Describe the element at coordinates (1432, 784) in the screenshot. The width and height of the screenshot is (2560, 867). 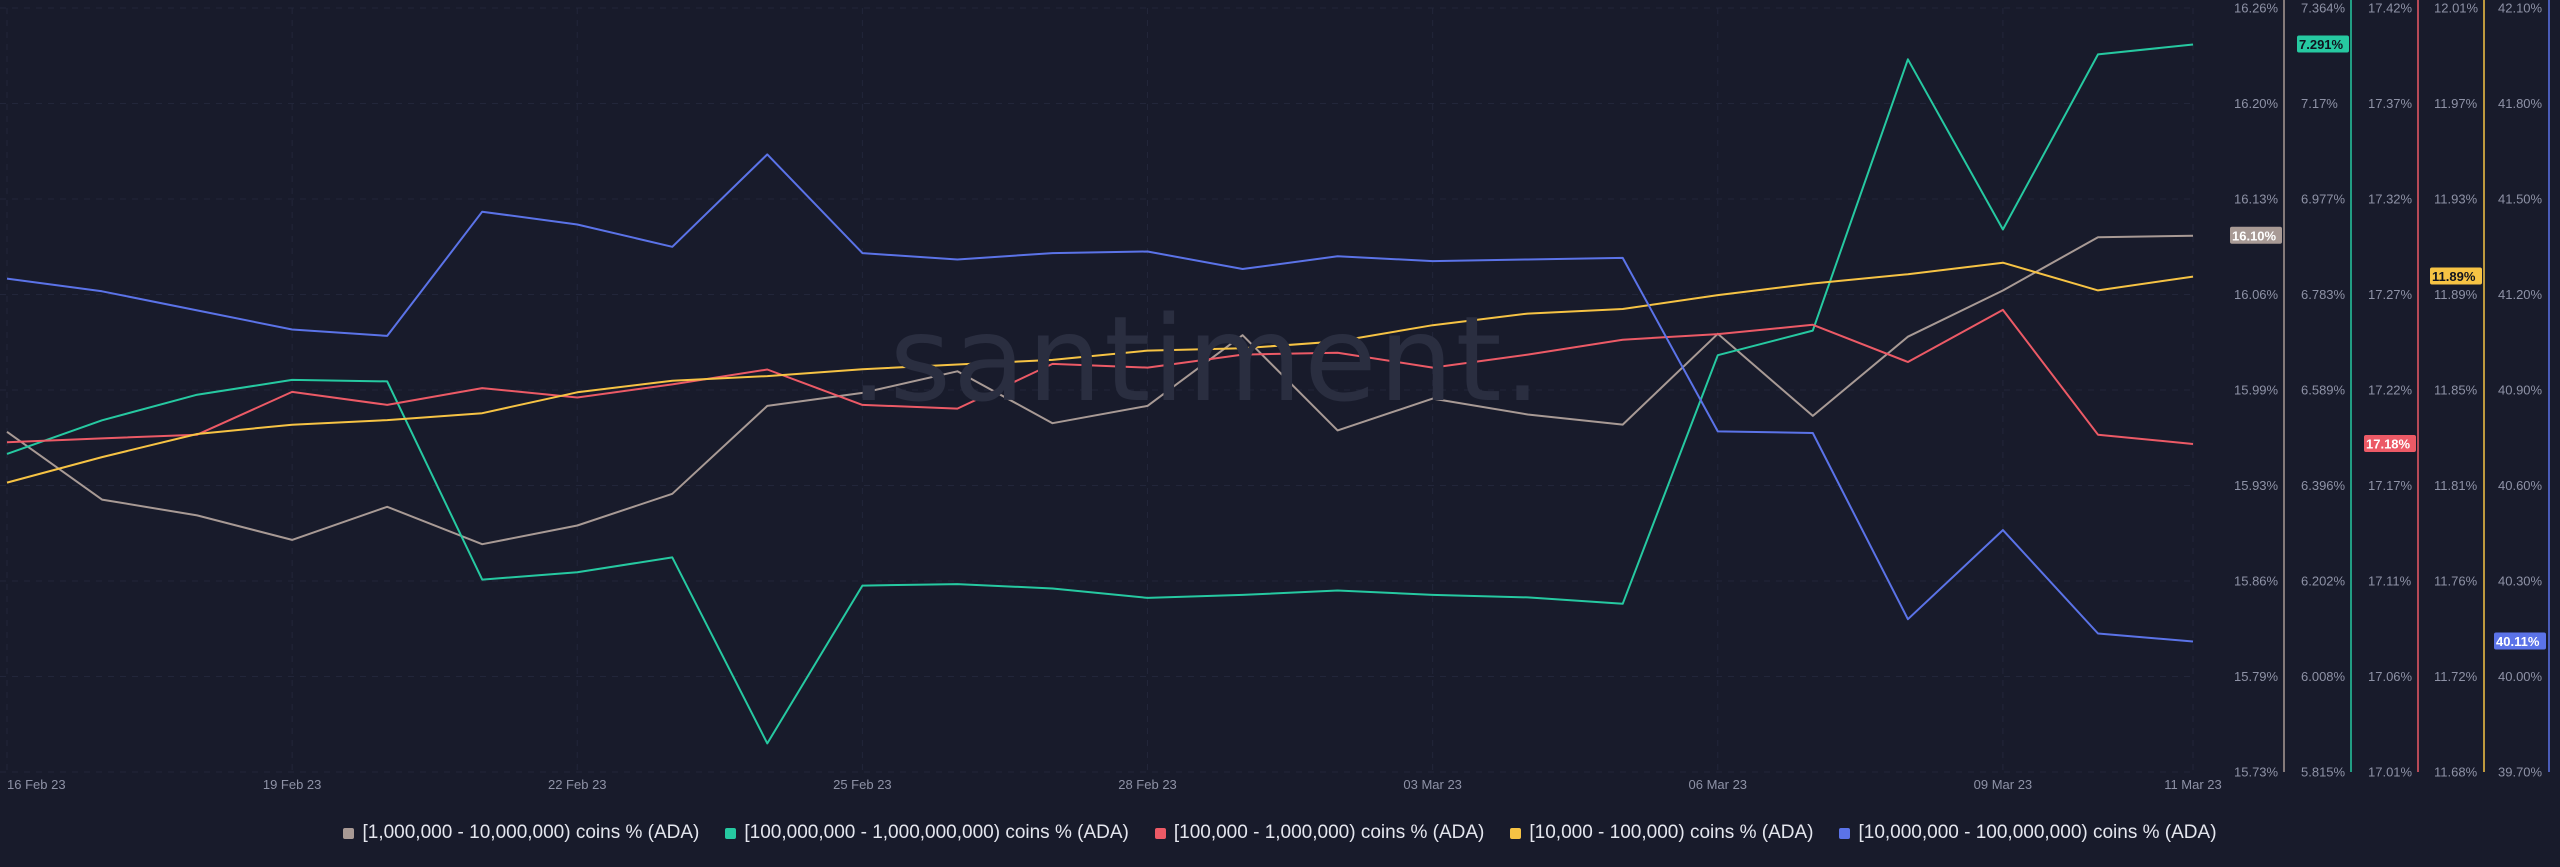
I see `x-tick-label: 03 Mar 23` at that location.